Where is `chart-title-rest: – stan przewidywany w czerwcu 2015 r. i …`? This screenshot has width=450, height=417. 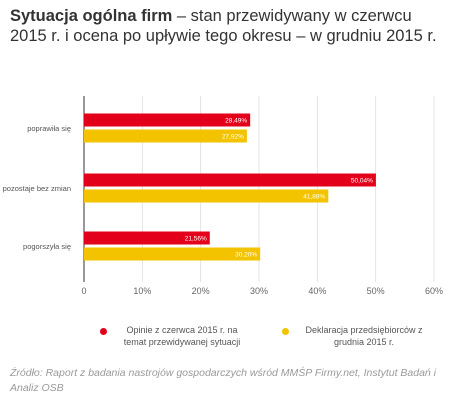
chart-title-rest: – stan przewidywany w czerwcu 2015 r. i … is located at coordinates (223, 26).